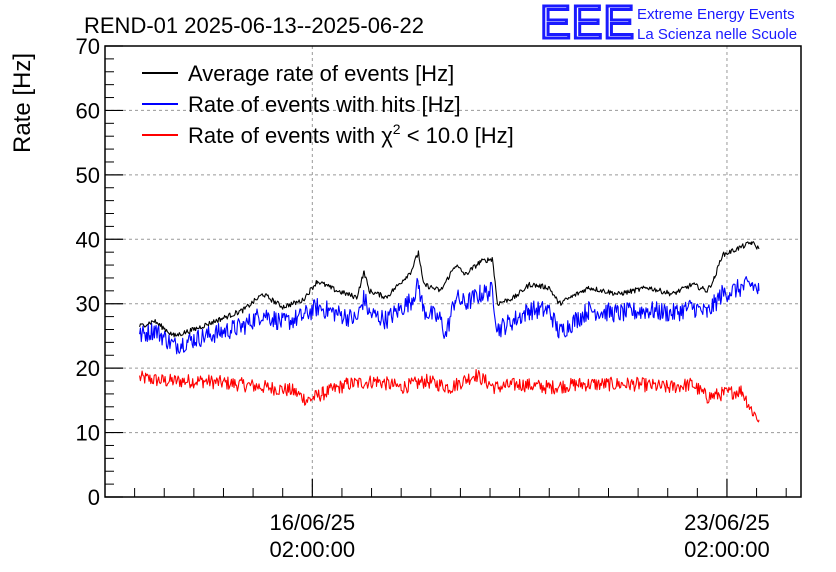 Image resolution: width=836 pixels, height=572 pixels. What do you see at coordinates (397, 129) in the screenshot?
I see `legend-chi2-sup: 2` at bounding box center [397, 129].